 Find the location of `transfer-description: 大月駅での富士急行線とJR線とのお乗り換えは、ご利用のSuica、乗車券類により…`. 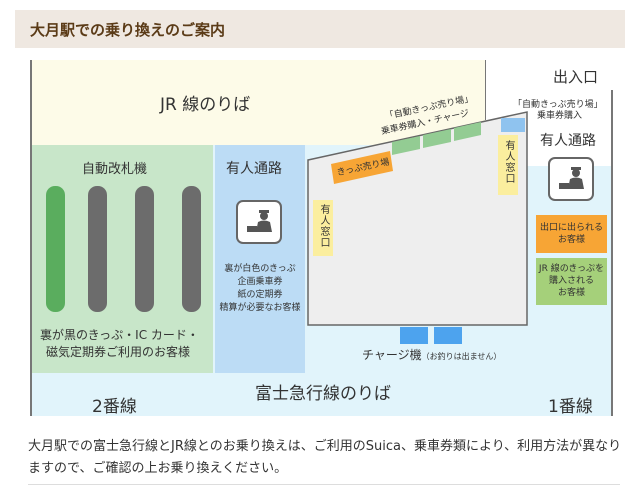

transfer-description: 大月駅での富士急行線とJR線とのお乗り換えは、ご利用のSuica、乗車券類により… is located at coordinates (325, 457).